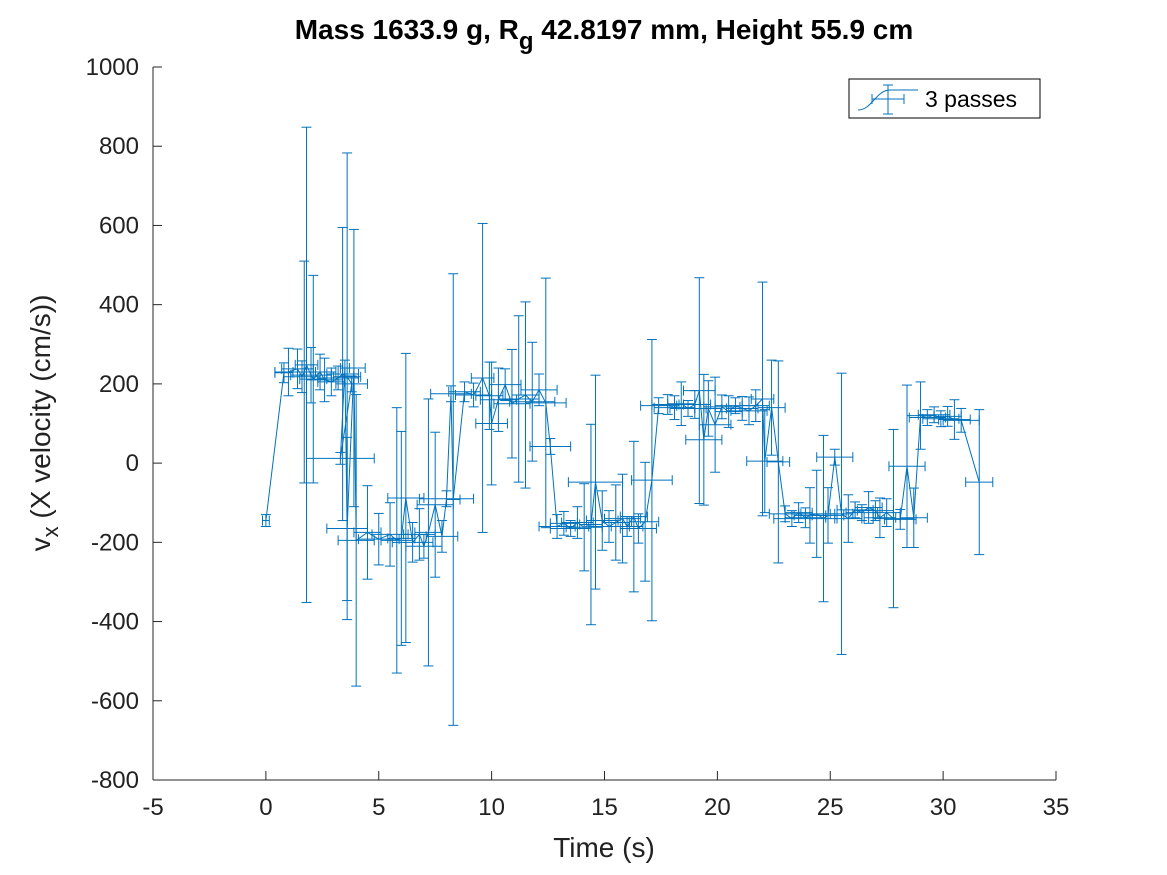  What do you see at coordinates (119, 146) in the screenshot?
I see `y-tick-label: 800` at bounding box center [119, 146].